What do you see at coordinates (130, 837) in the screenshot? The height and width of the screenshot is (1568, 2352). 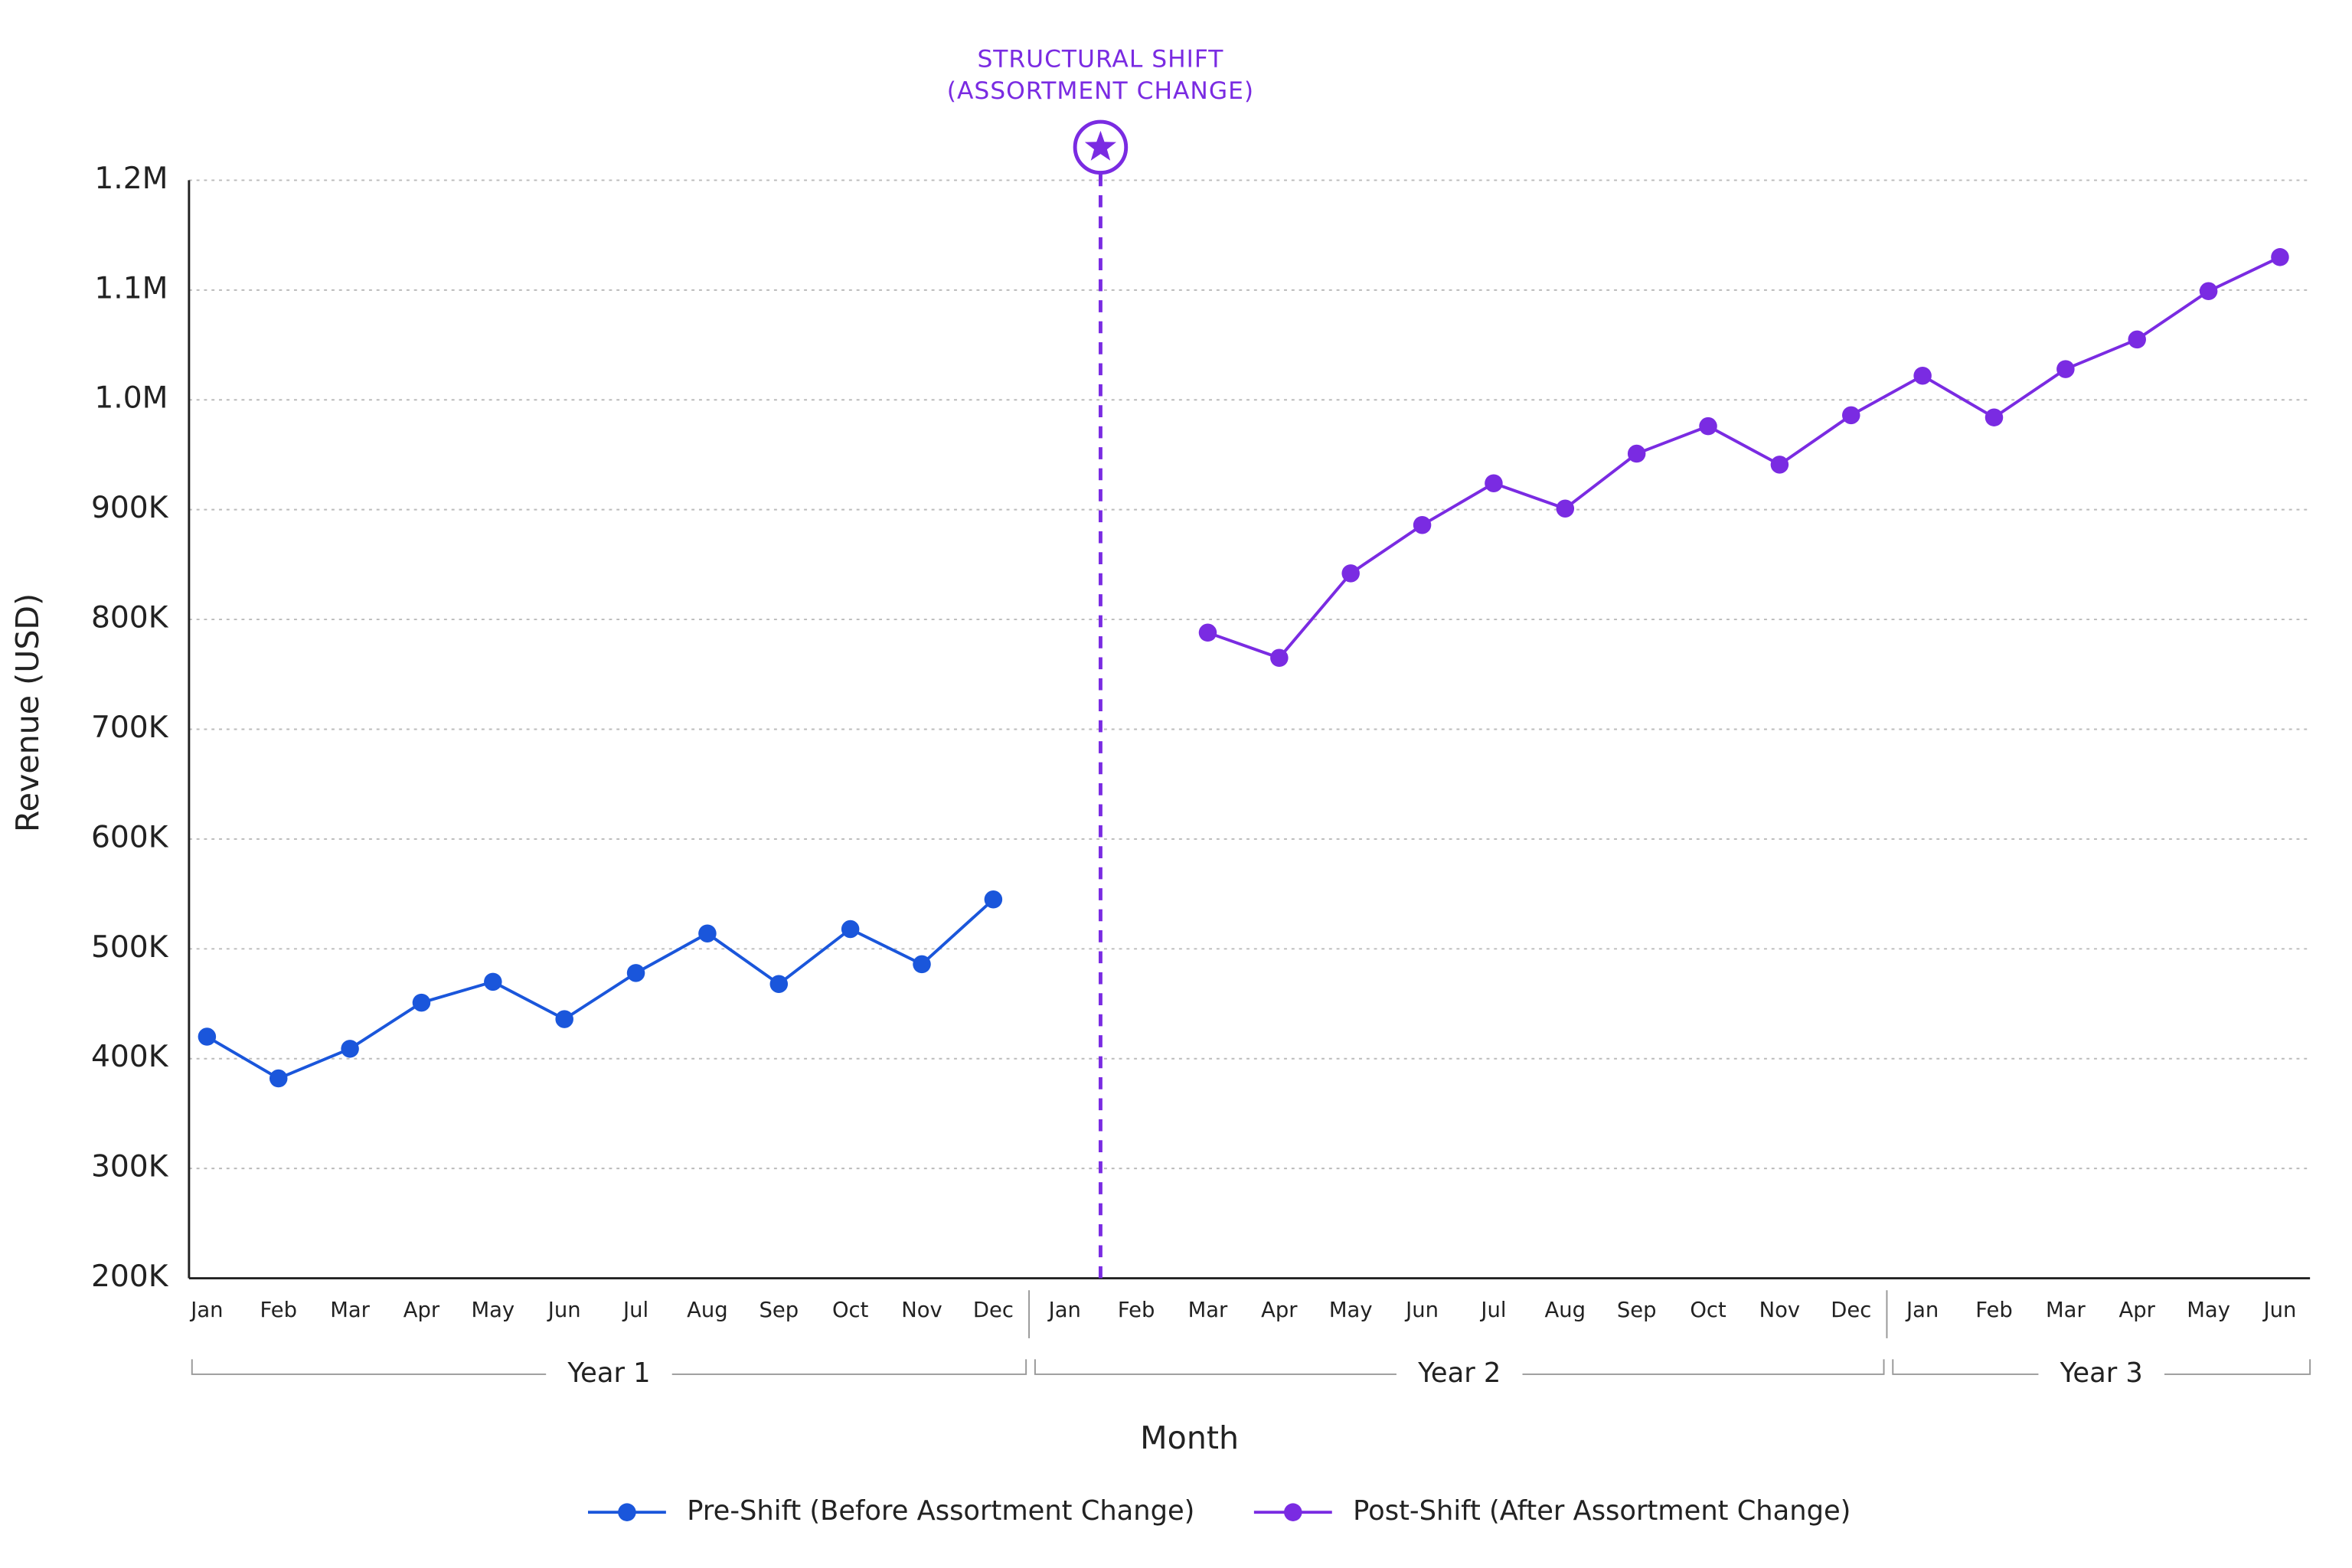 I see `y-tick-label: 600K` at bounding box center [130, 837].